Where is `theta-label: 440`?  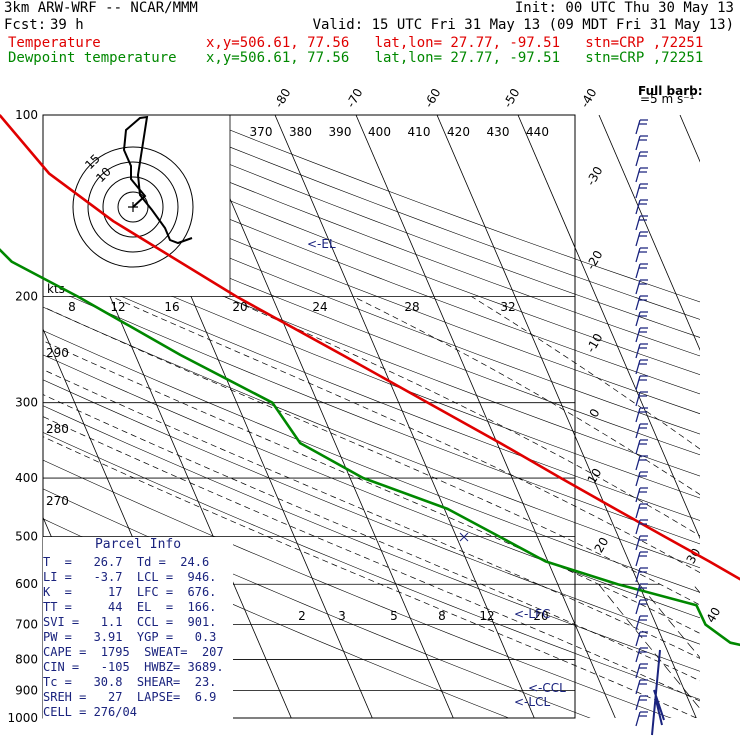
theta-label: 440 is located at coordinates (537, 132).